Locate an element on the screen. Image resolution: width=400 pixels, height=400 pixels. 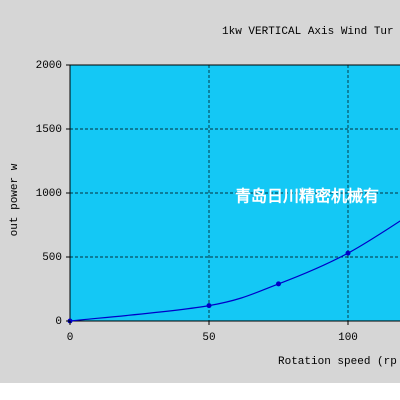
y-axis-label: out power w is located at coordinates (15, 199).